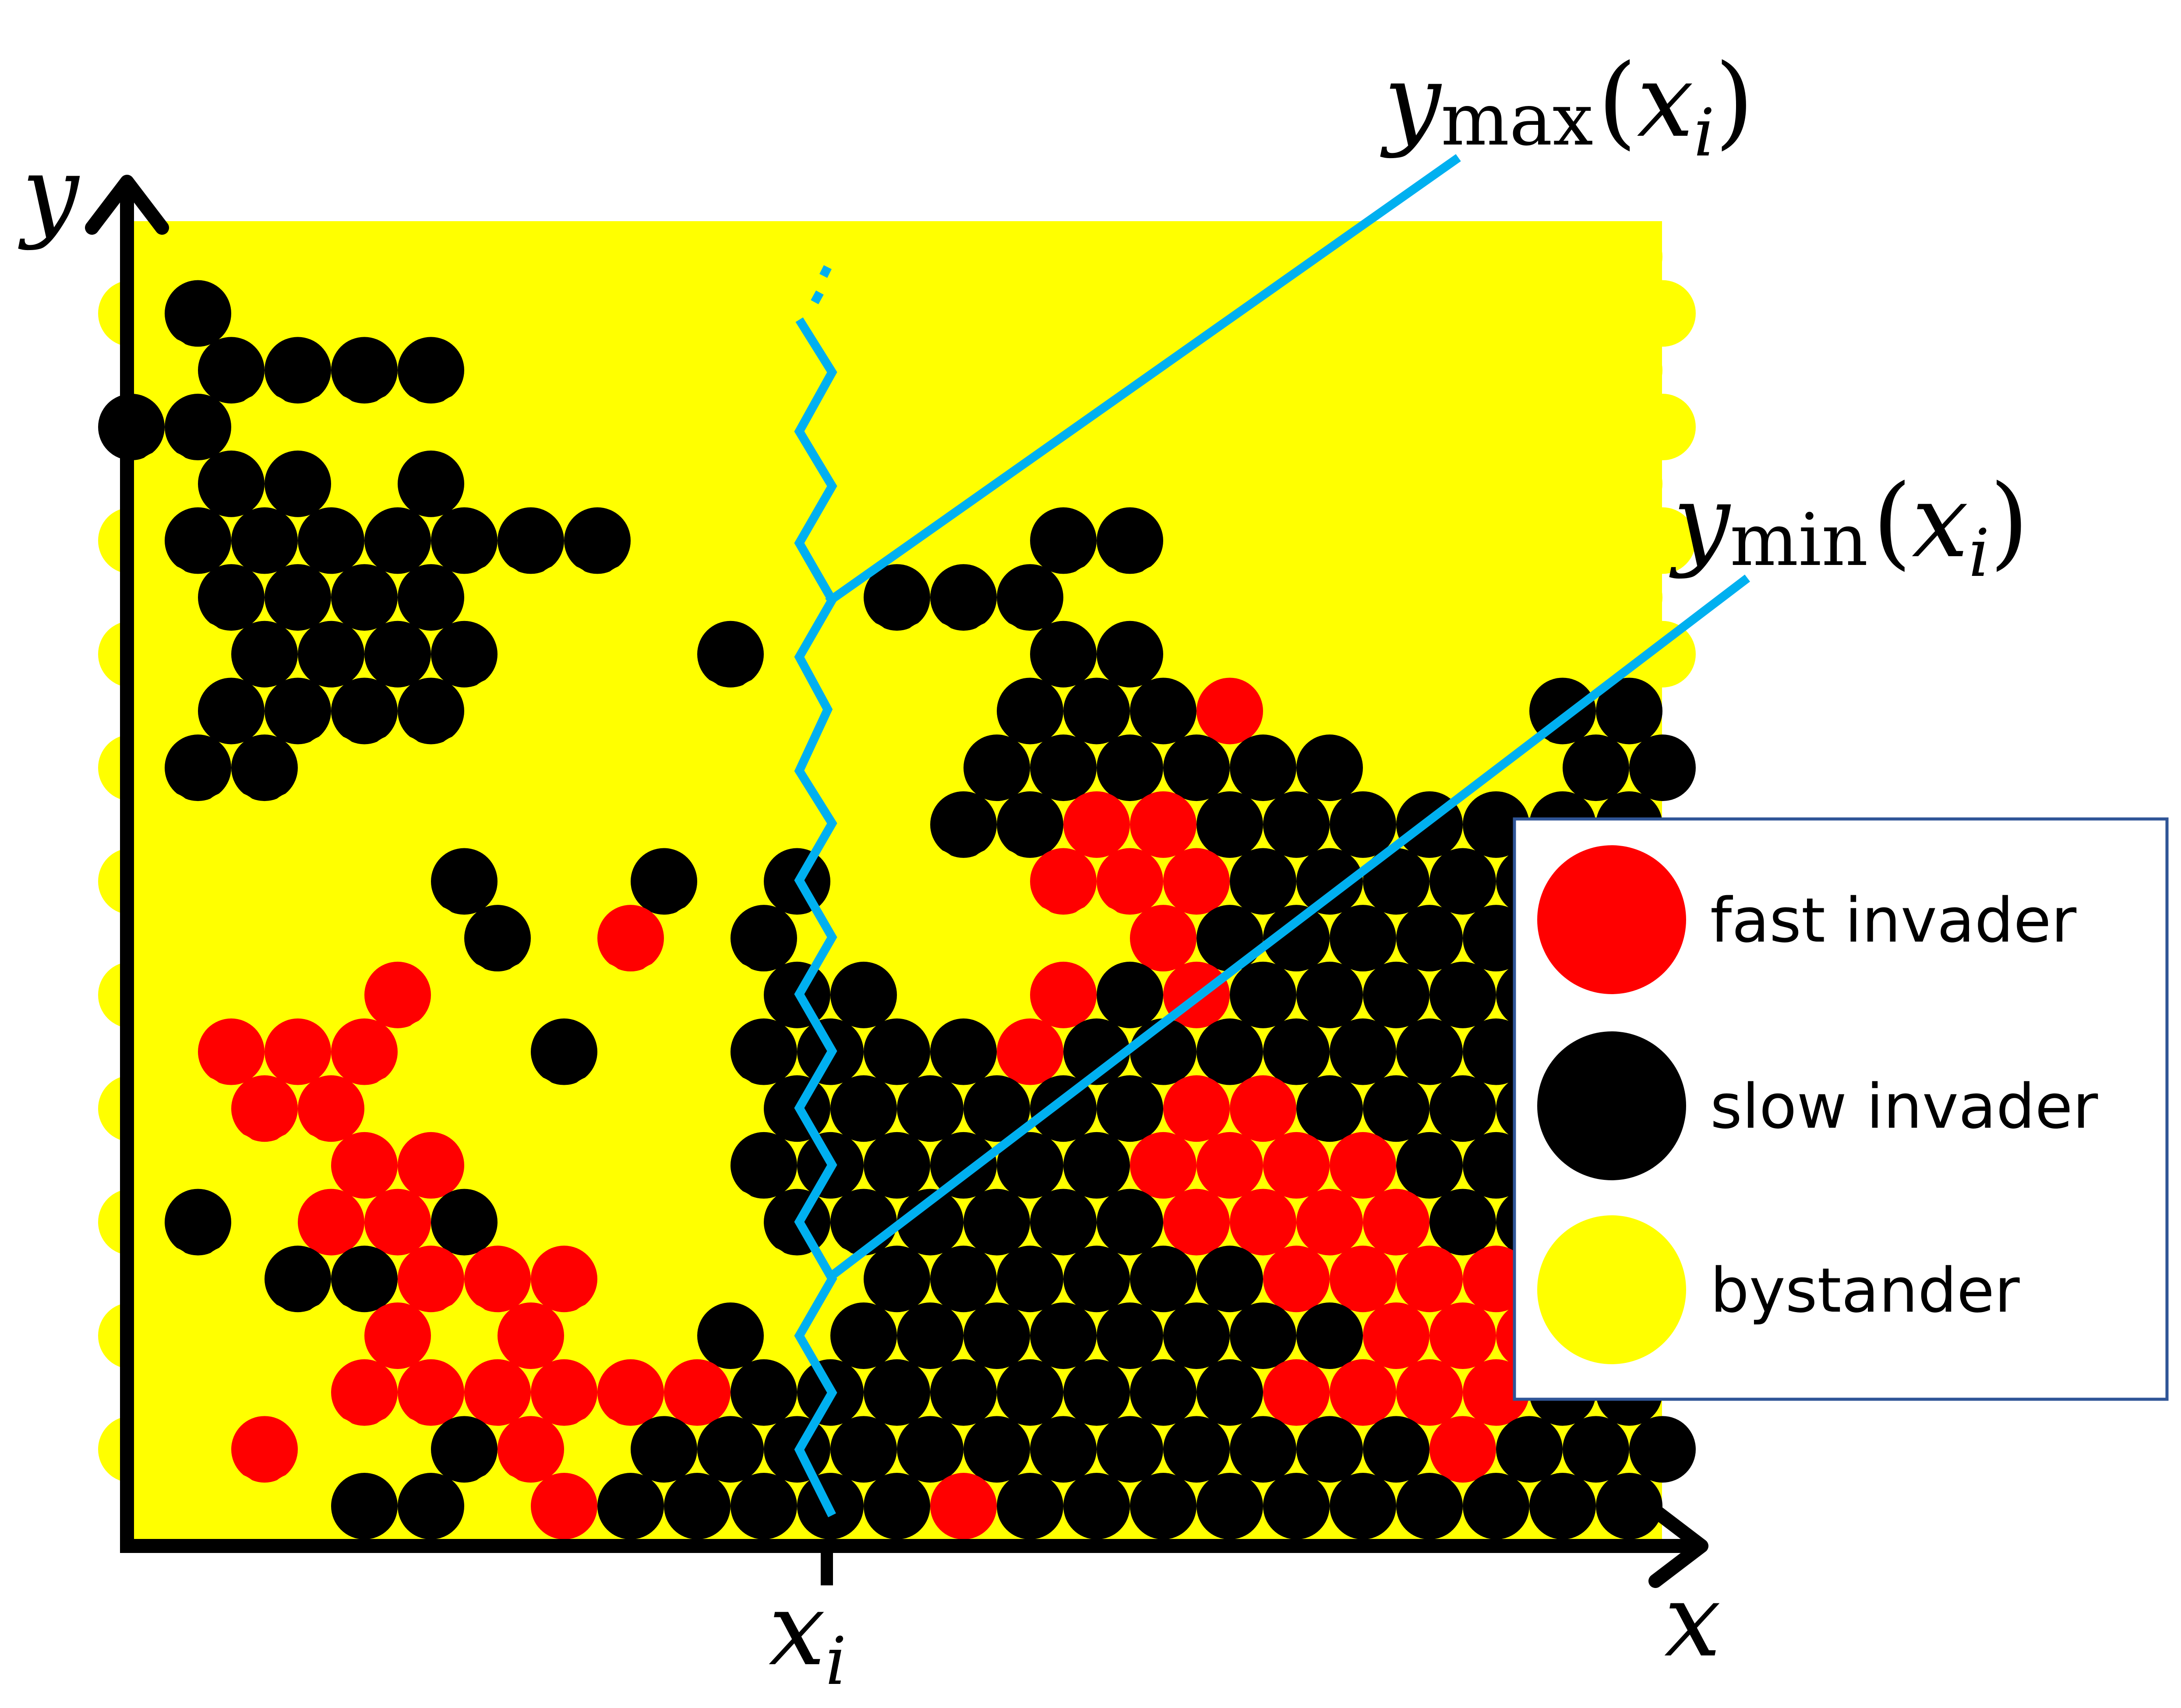  What do you see at coordinates (1865, 1291) in the screenshot?
I see `legend-label-bystander: bystander` at bounding box center [1865, 1291].